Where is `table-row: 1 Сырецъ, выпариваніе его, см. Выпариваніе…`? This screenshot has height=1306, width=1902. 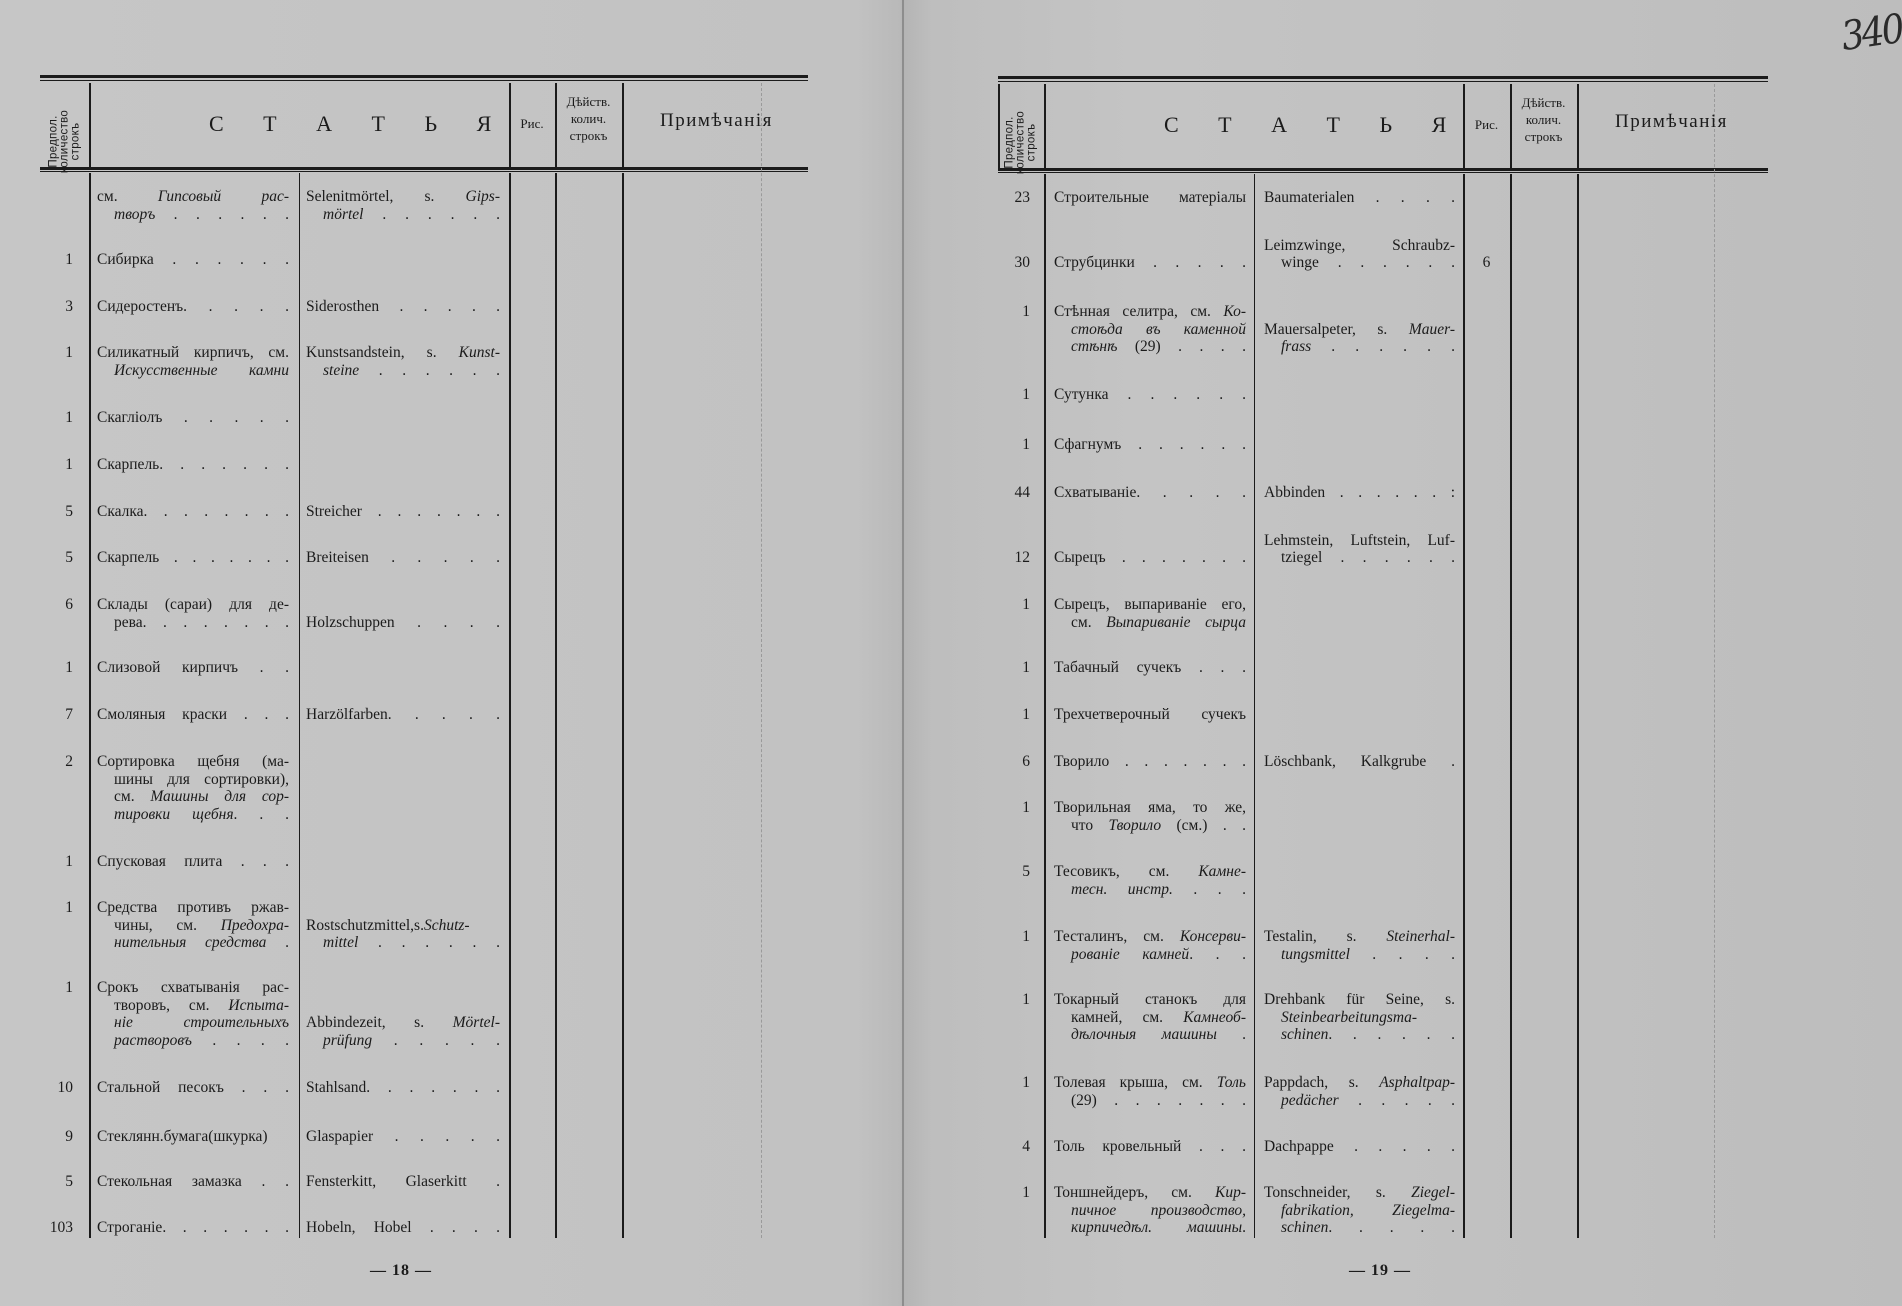
table-row: 1 Сырецъ, выпариваніе его, см. Выпариваніе… is located at coordinates (1403, 613).